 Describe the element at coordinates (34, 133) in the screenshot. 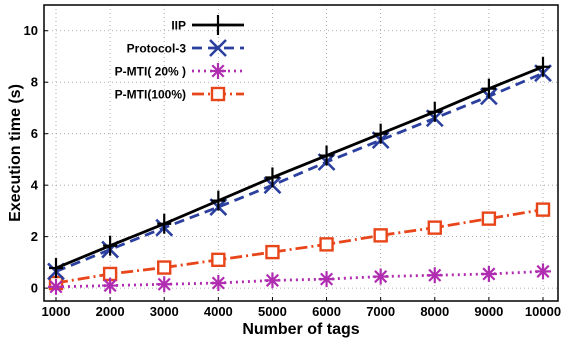

I see `y-tick-label: 6` at that location.